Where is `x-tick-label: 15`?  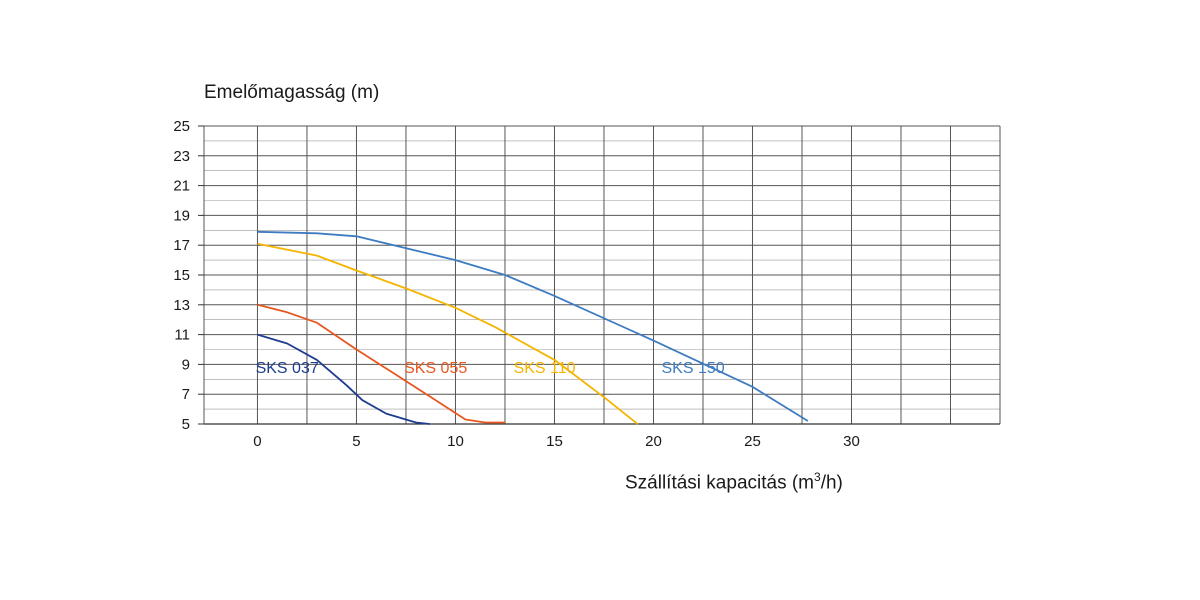 x-tick-label: 15 is located at coordinates (554, 441).